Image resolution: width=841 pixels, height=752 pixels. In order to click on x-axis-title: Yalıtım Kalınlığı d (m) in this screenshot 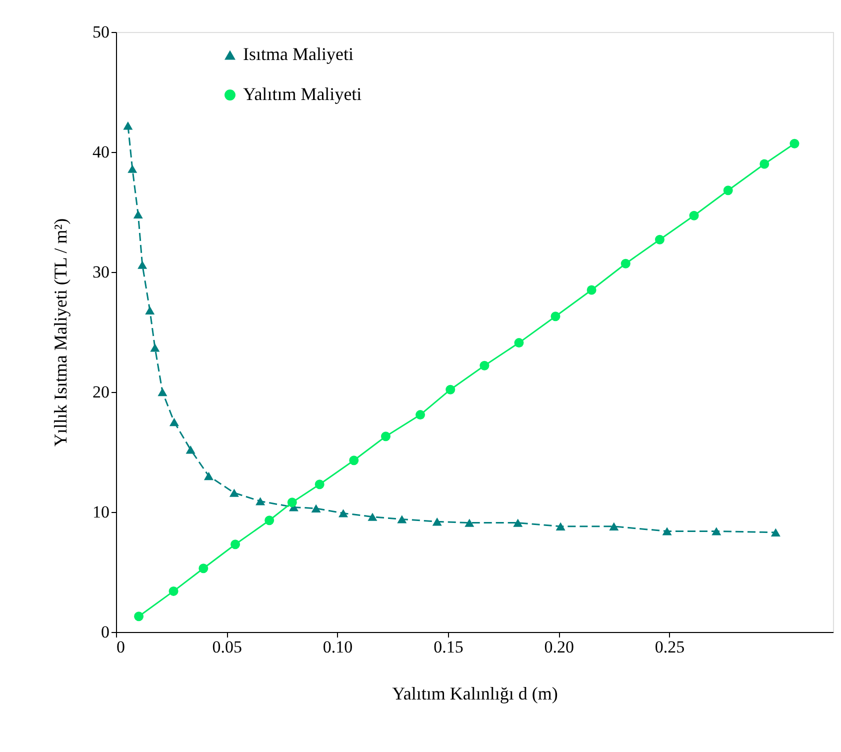, I will do `click(475, 694)`.